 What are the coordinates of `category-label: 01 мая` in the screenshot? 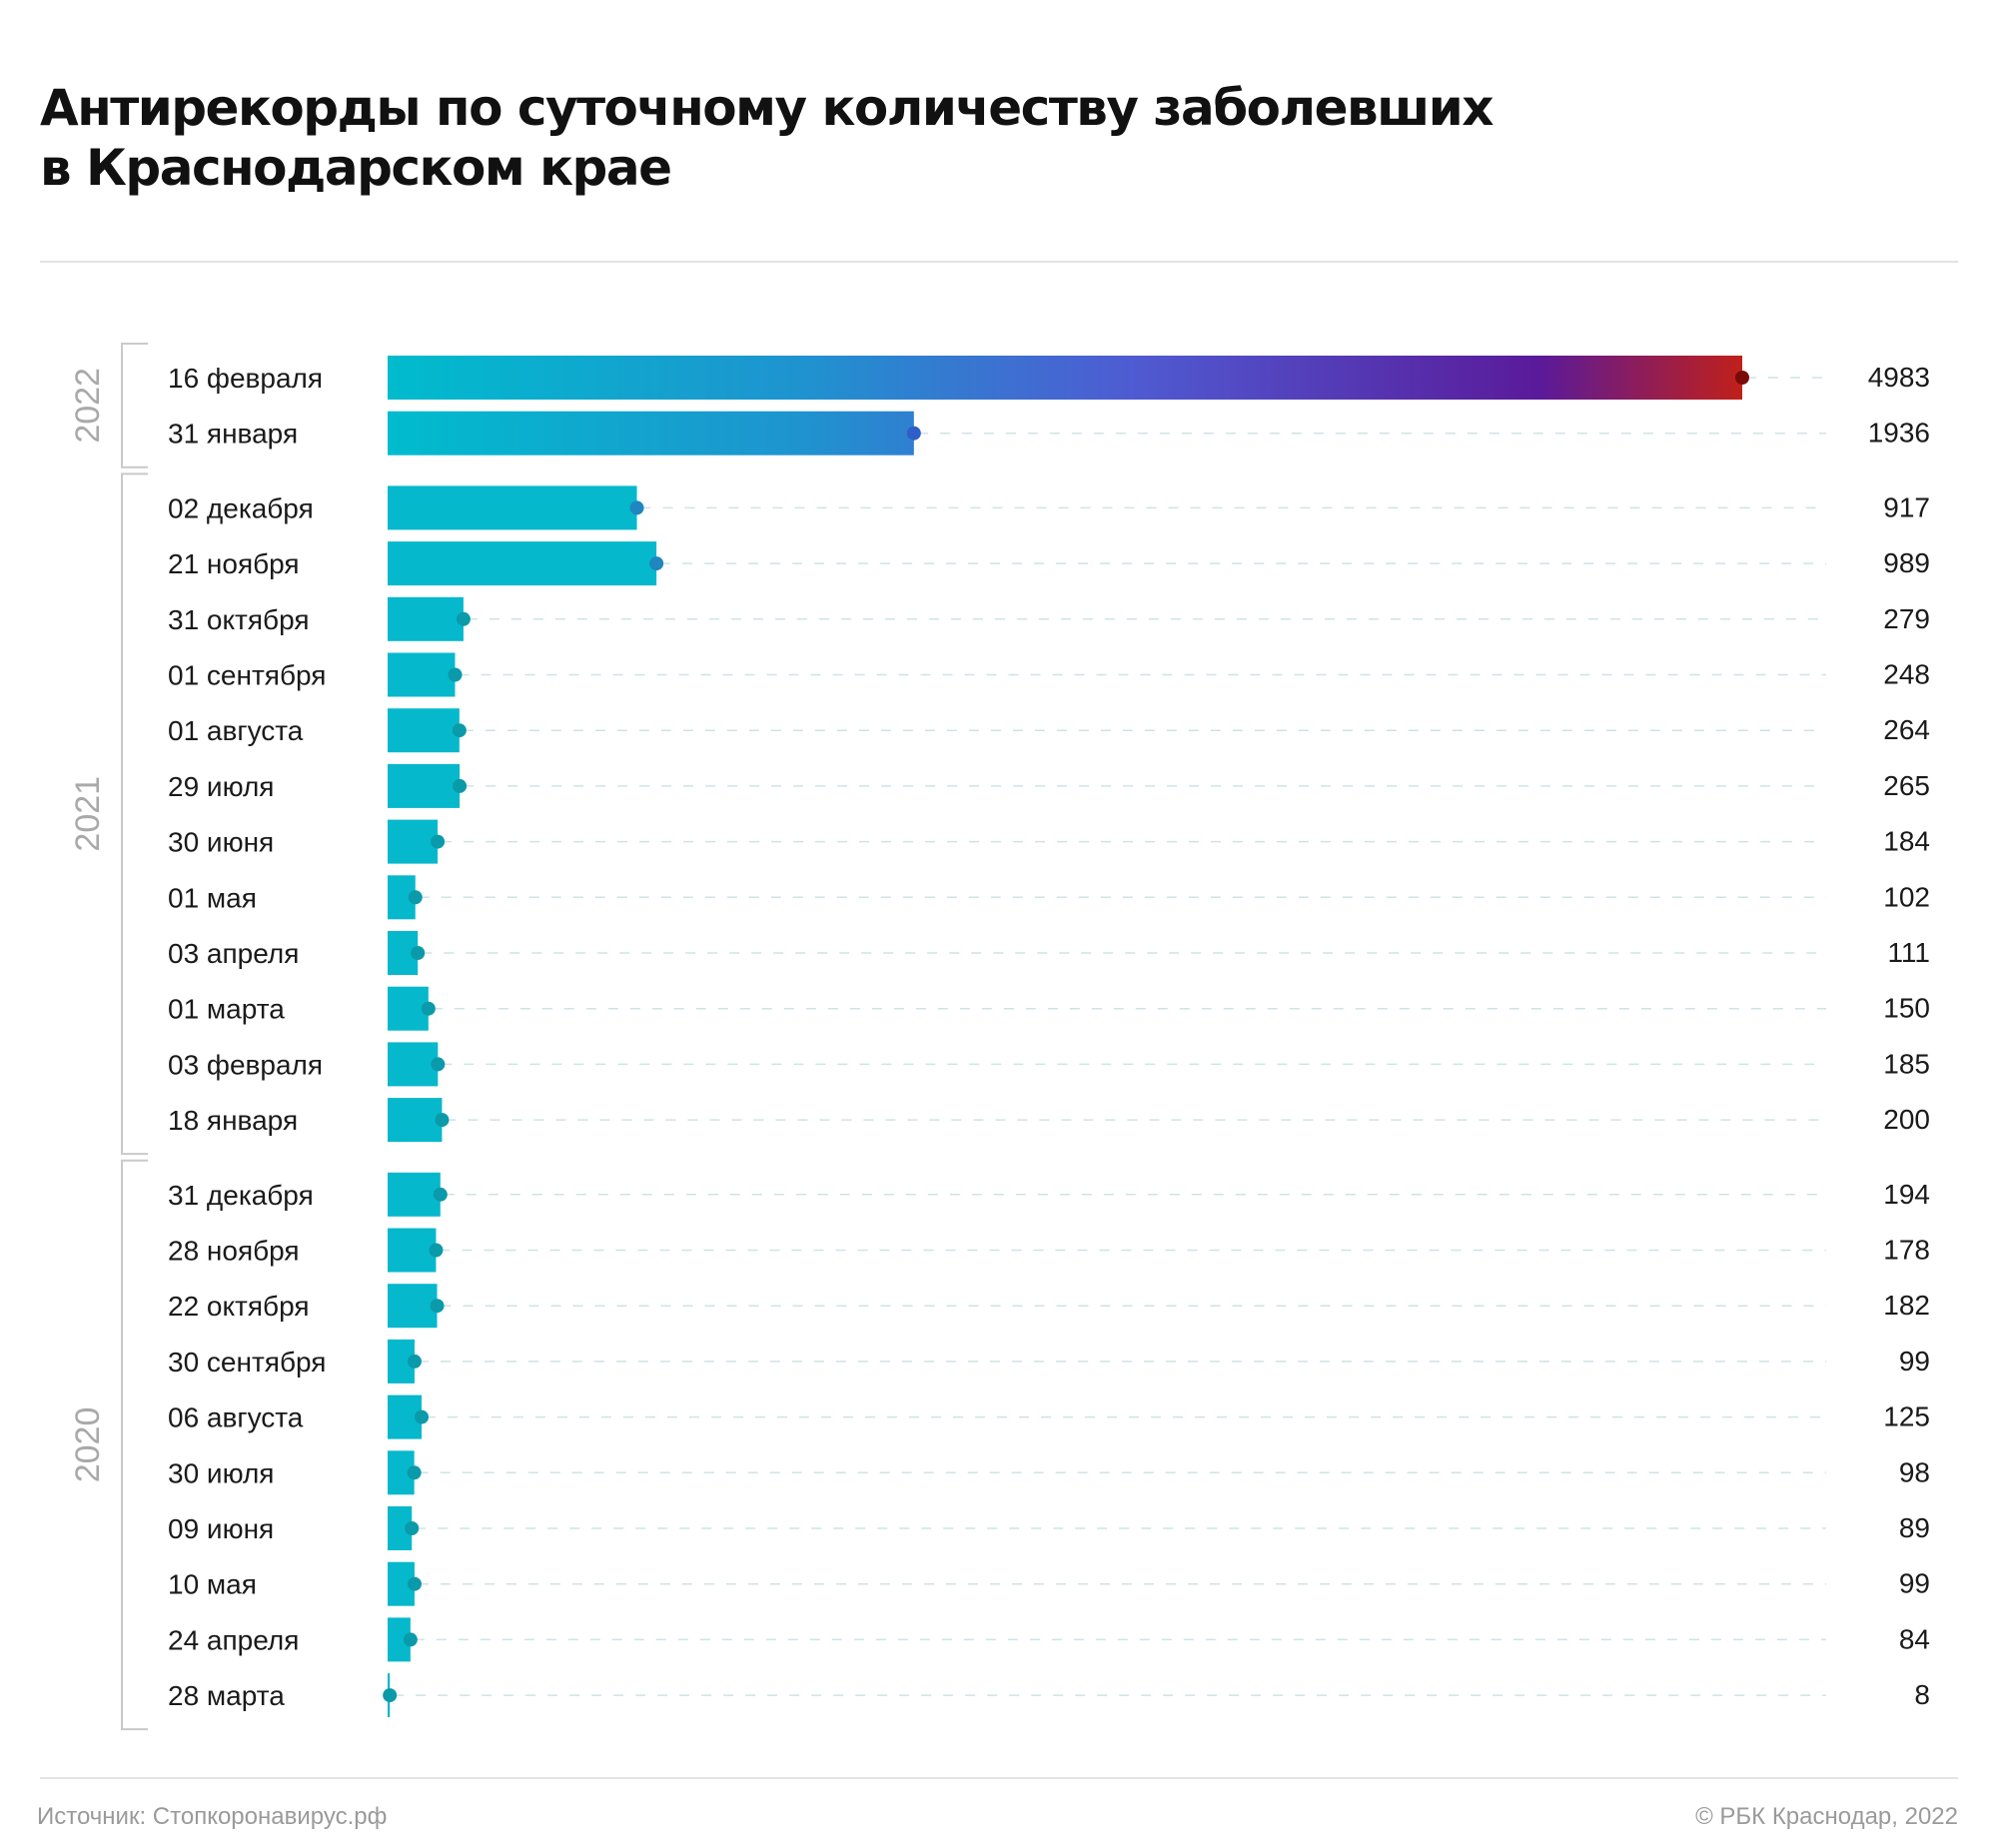 It's located at (213, 897).